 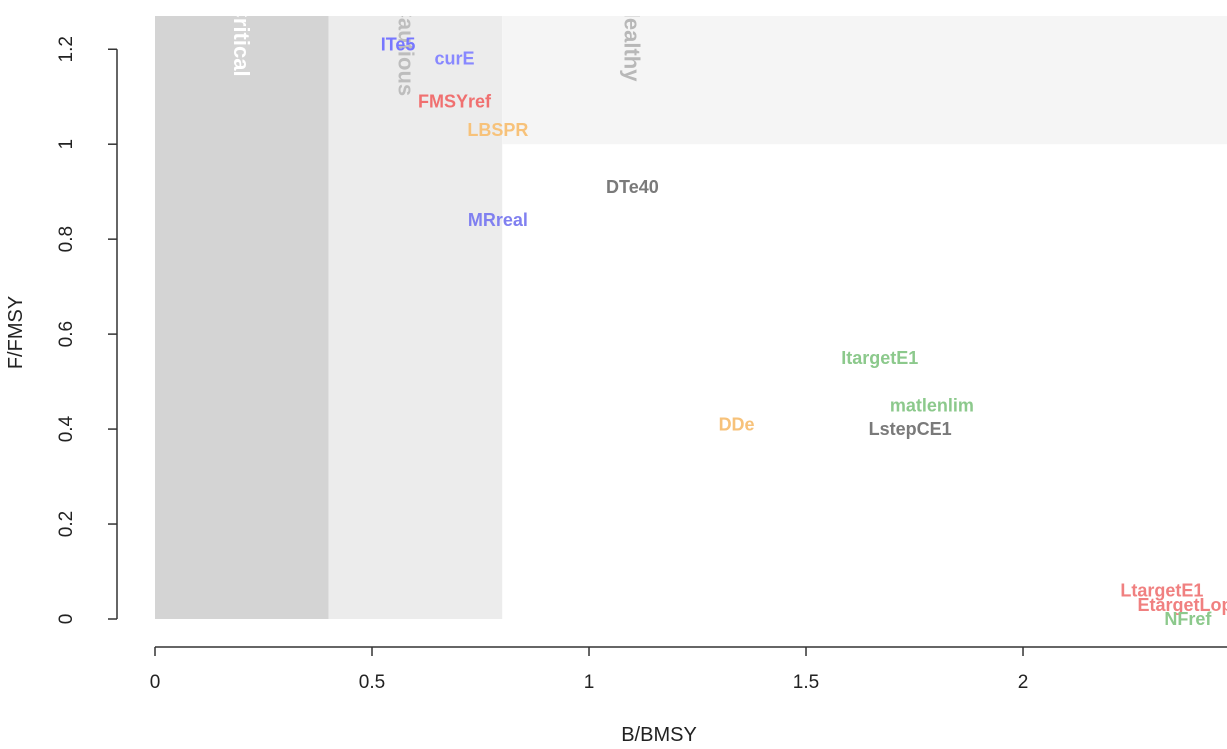 I want to click on zone-critical, so click(x=242, y=317).